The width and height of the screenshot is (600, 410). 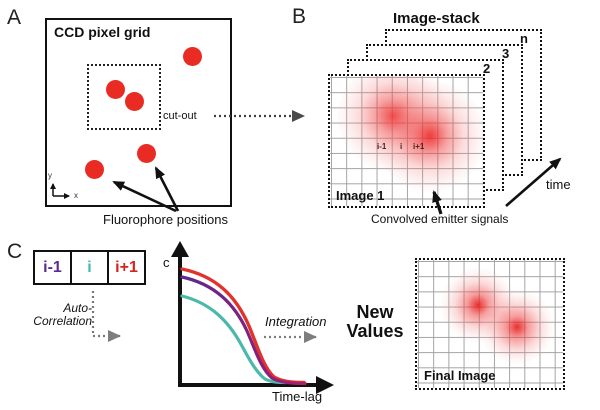 What do you see at coordinates (487, 68) in the screenshot?
I see `stack-frame-2-label: 2` at bounding box center [487, 68].